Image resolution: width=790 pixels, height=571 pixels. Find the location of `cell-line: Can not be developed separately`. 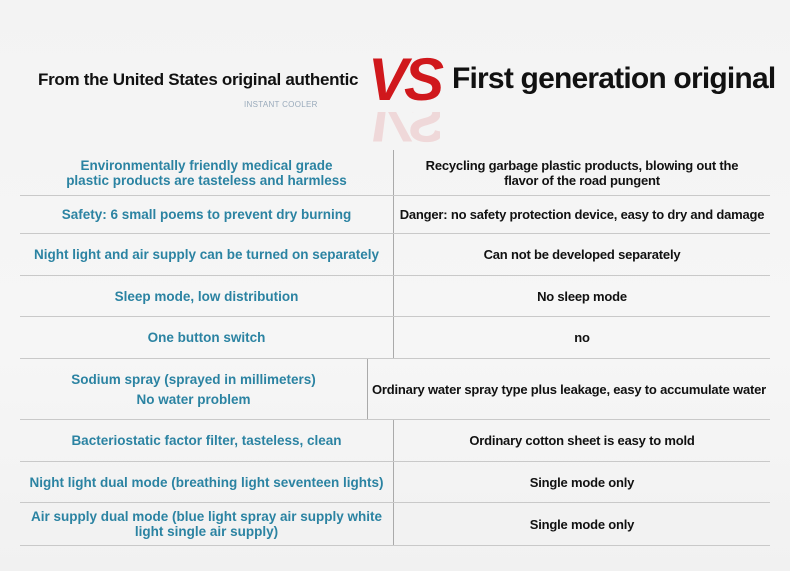

cell-line: Can not be developed separately is located at coordinates (582, 254).